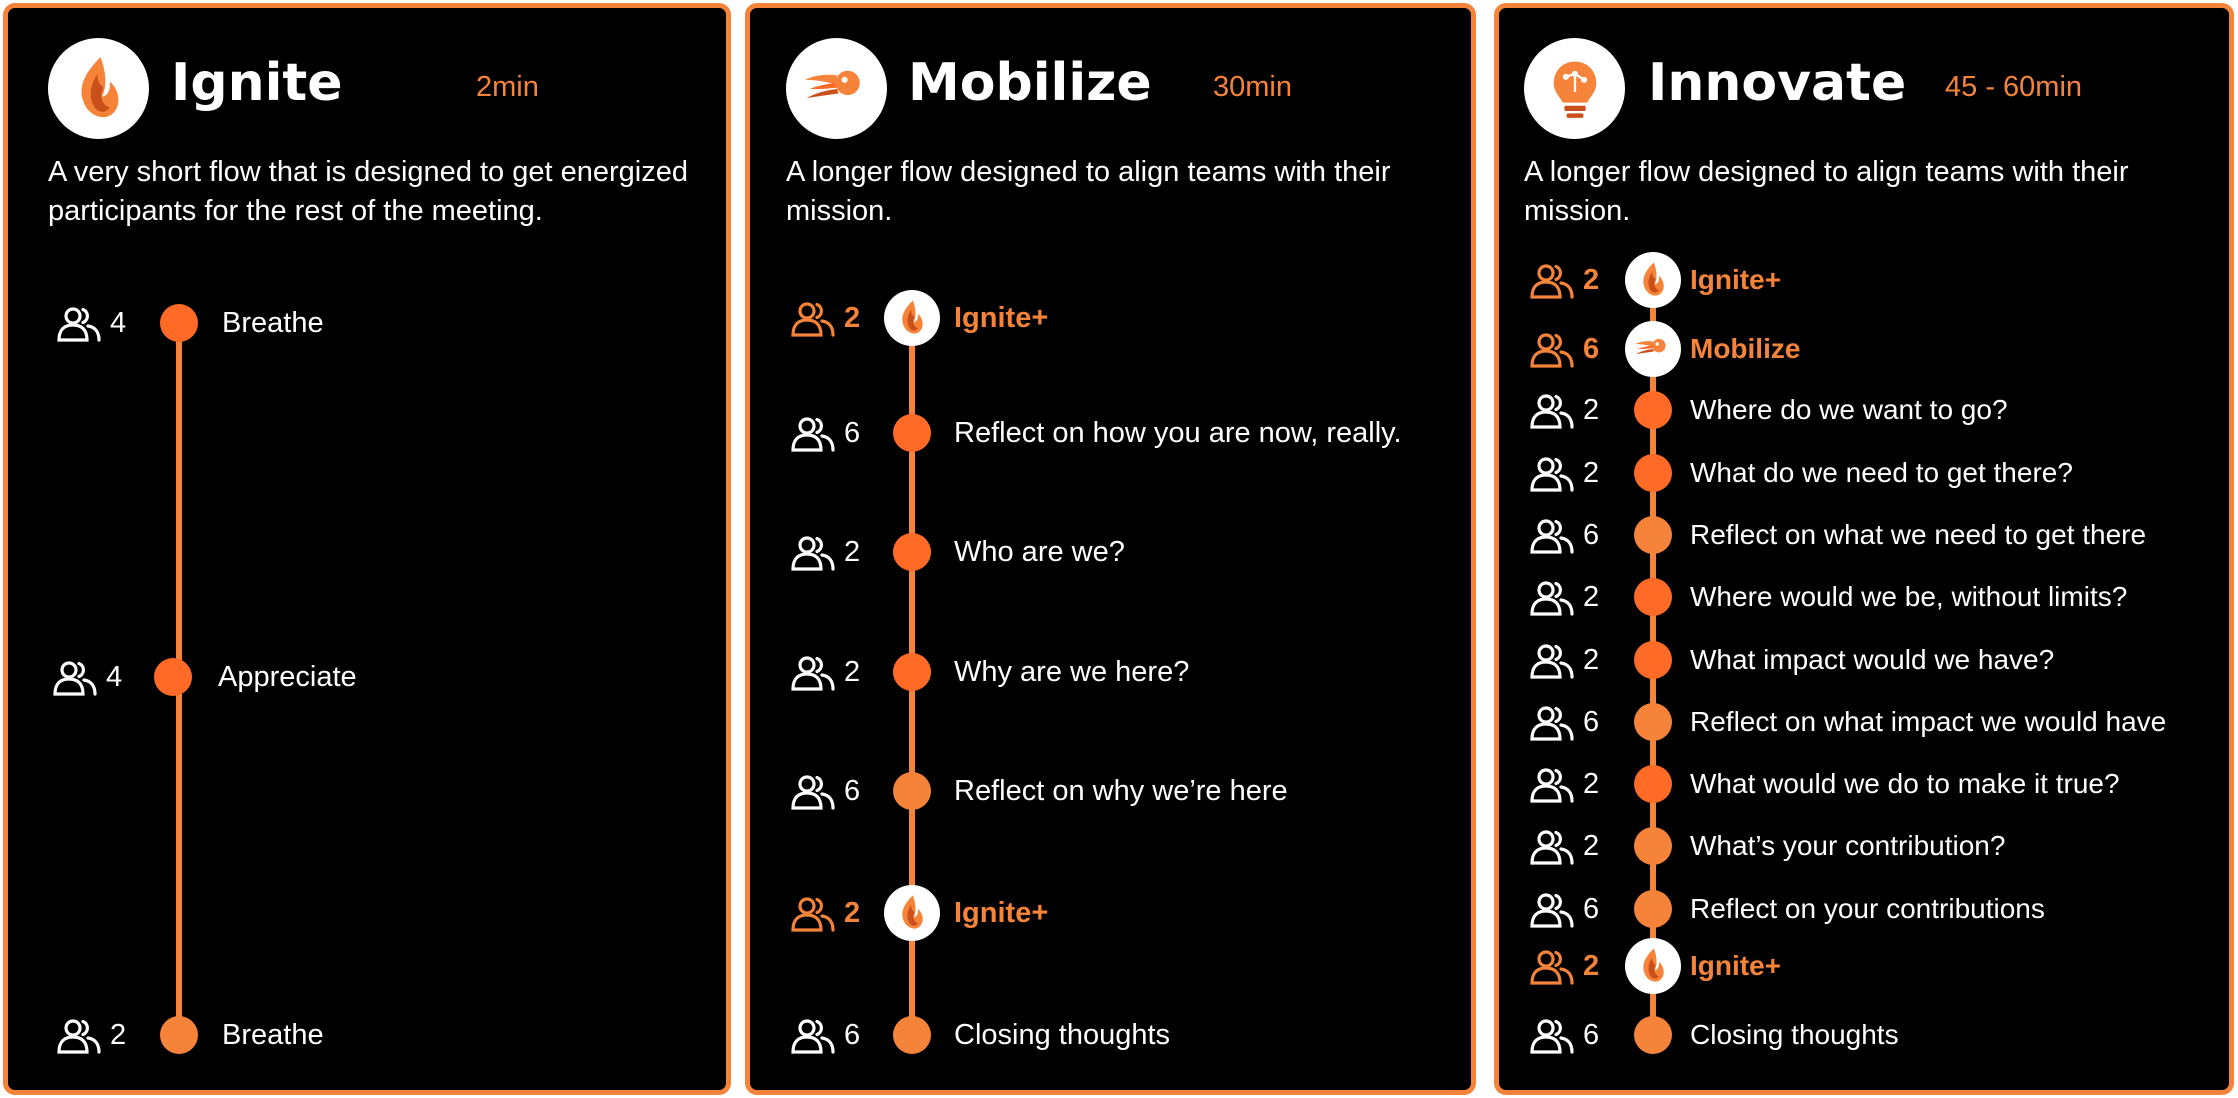 The height and width of the screenshot is (1098, 2238). Describe the element at coordinates (507, 87) in the screenshot. I see `card-duration: 2min` at that location.